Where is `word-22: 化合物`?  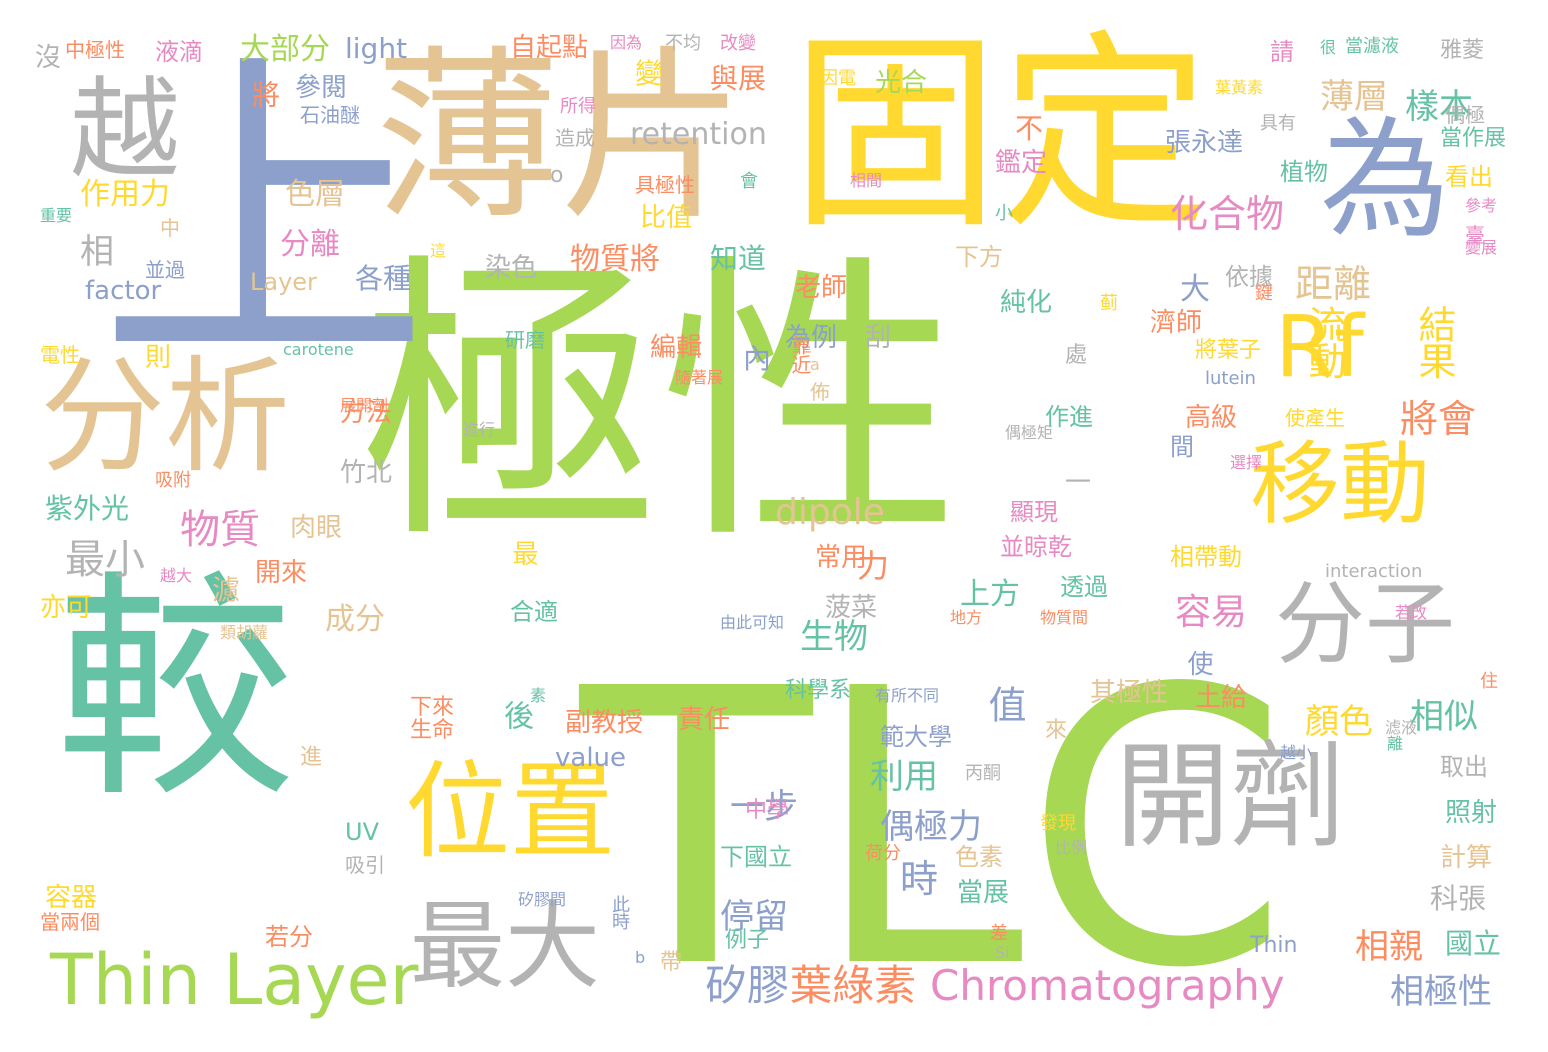 word-22: 化合物 is located at coordinates (1227, 214).